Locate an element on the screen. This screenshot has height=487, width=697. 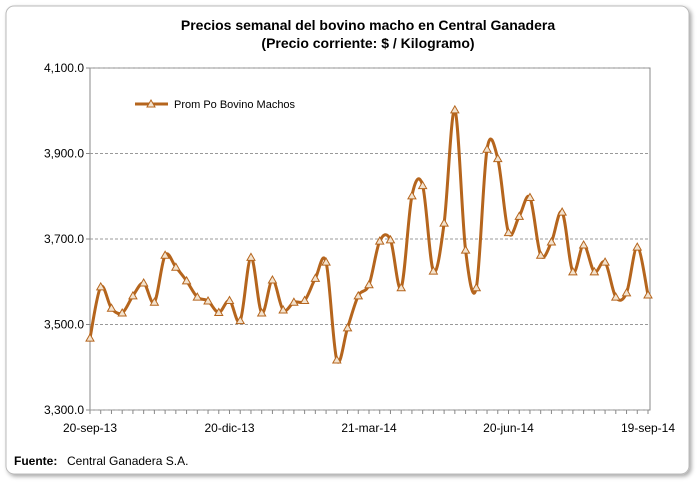
x-tick-label: 20-dic-13 is located at coordinates (229, 428).